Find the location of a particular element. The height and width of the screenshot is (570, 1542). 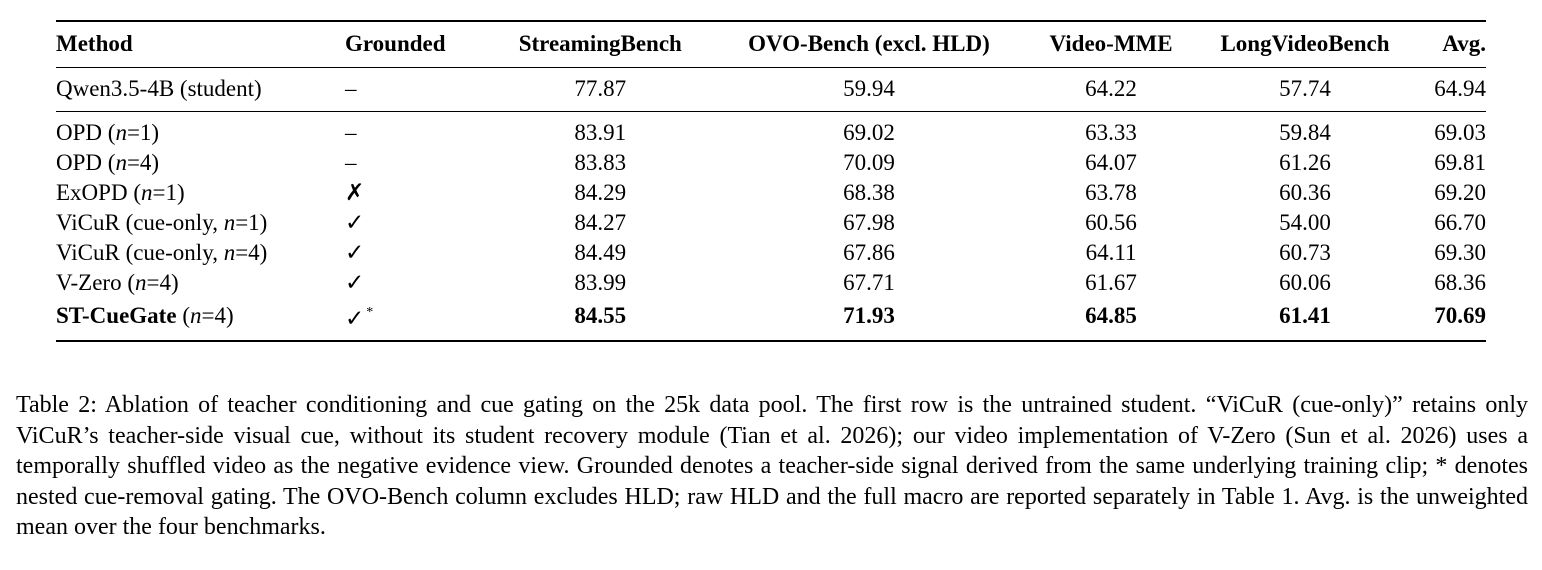

value-cell: 84.49 is located at coordinates (600, 252).